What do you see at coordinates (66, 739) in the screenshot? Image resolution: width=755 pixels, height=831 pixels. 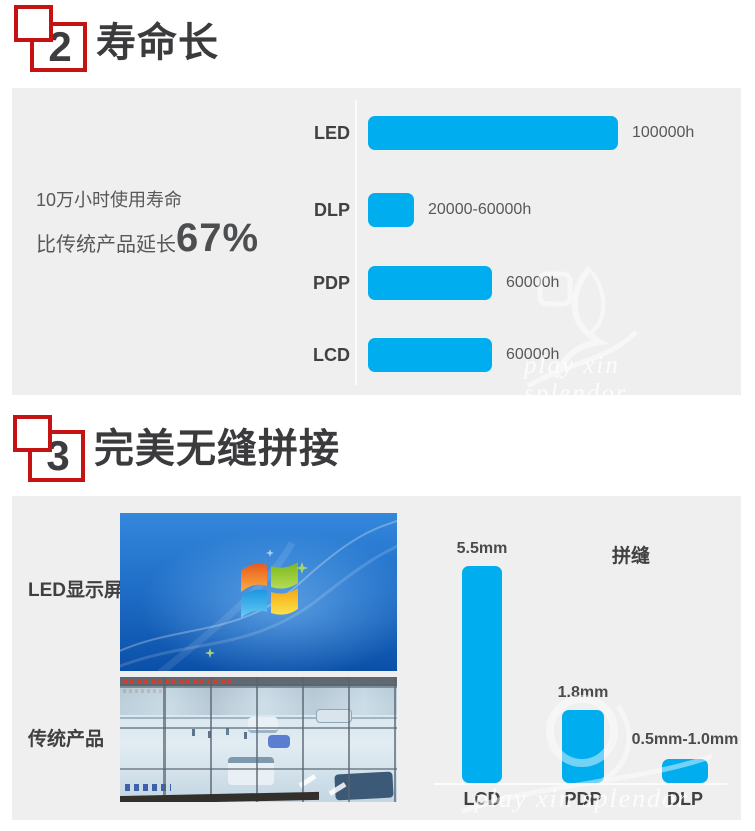 I see `traditional-product-label: 传统产品` at bounding box center [66, 739].